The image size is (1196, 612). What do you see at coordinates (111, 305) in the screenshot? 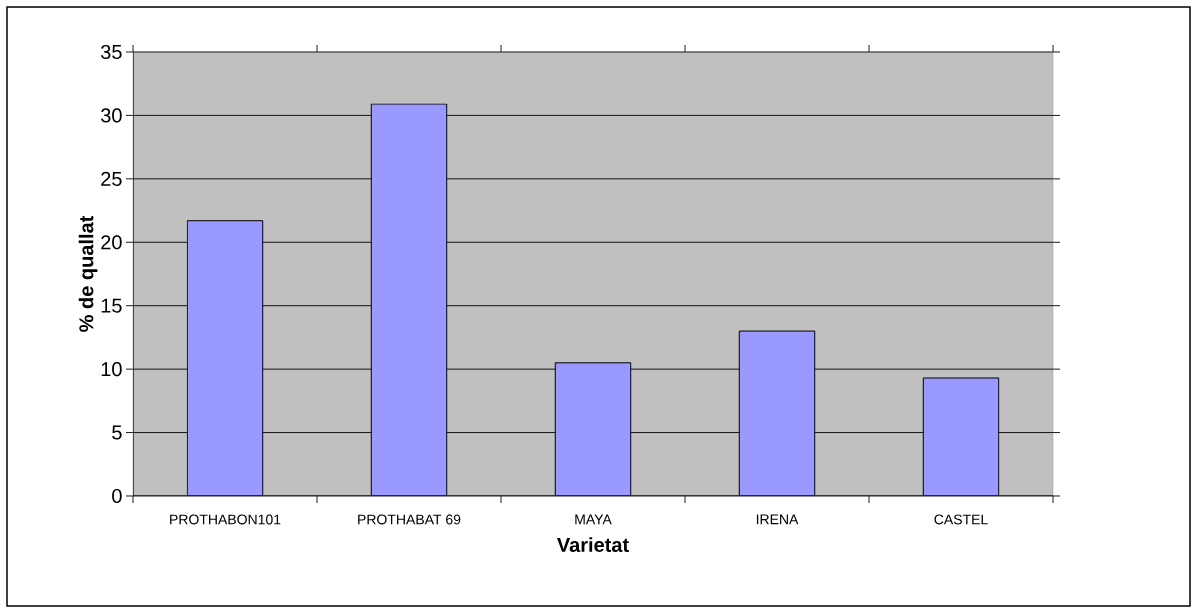
I see `y-tick-label: 15` at bounding box center [111, 305].